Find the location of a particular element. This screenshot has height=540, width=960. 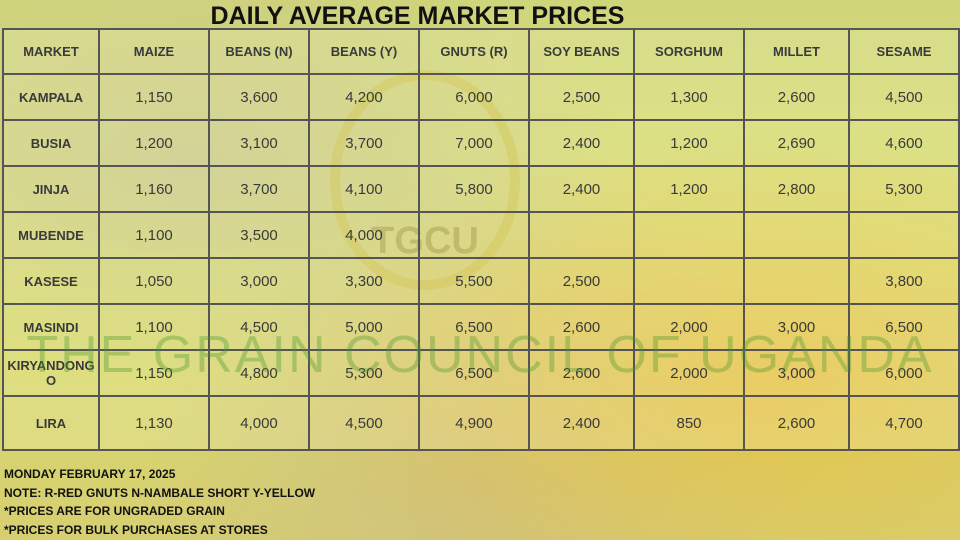

header-cell: BEANS (Y) is located at coordinates (364, 51).